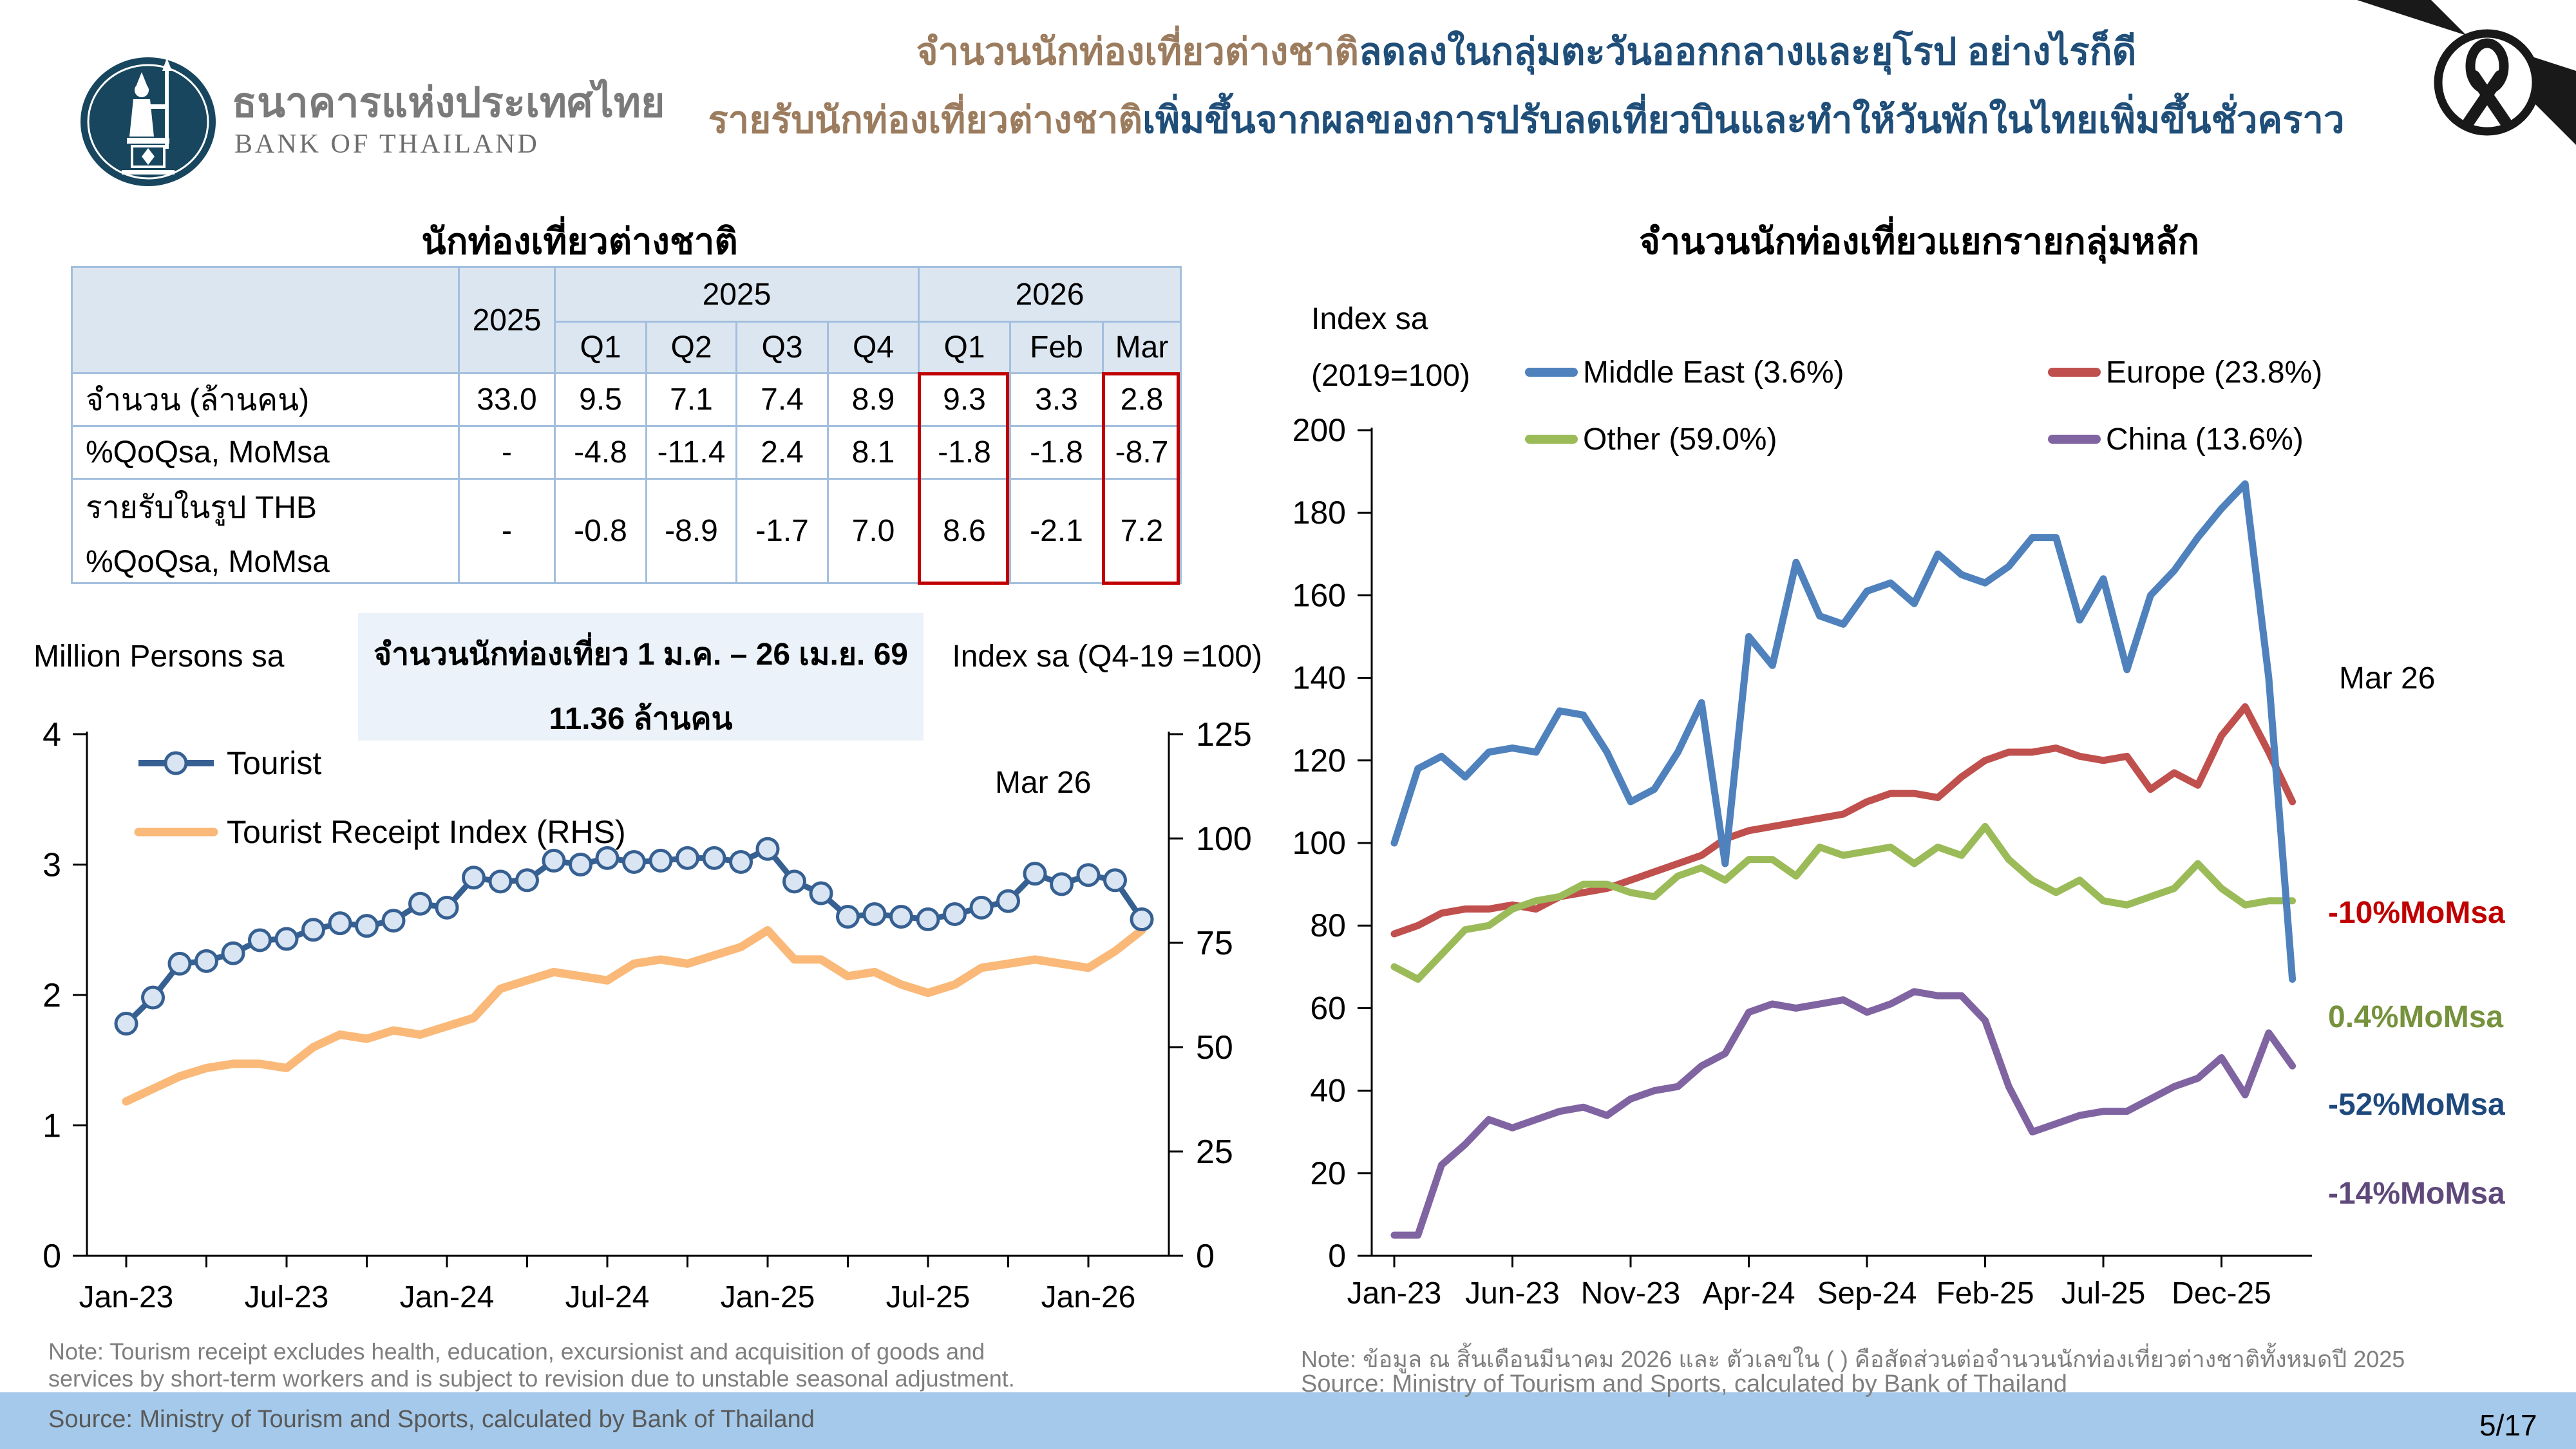 The image size is (2576, 1449). I want to click on headline-line1-brown: จำนวนนักท่องเที่ยวต่างชาติ, so click(1137, 52).